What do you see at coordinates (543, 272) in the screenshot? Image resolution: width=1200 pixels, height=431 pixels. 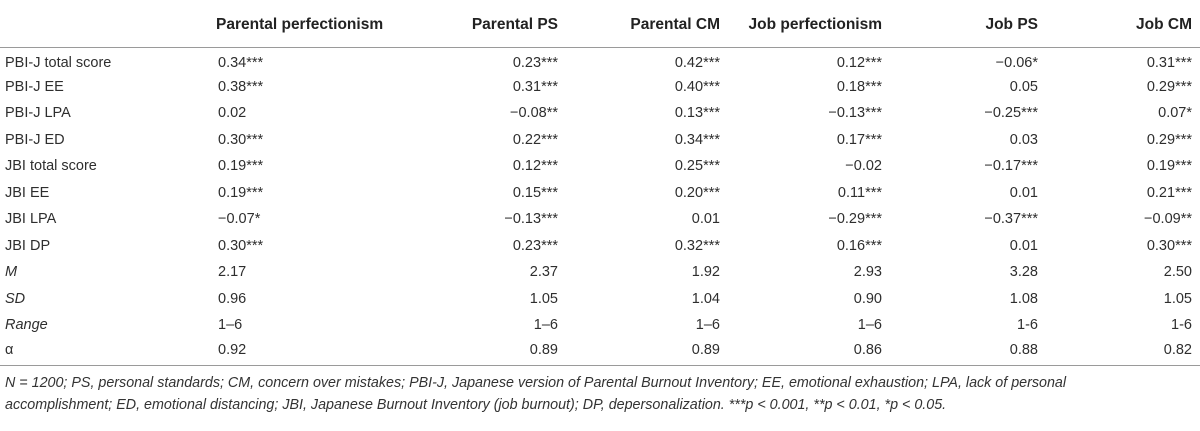 I see `table-cell: 2.37` at bounding box center [543, 272].